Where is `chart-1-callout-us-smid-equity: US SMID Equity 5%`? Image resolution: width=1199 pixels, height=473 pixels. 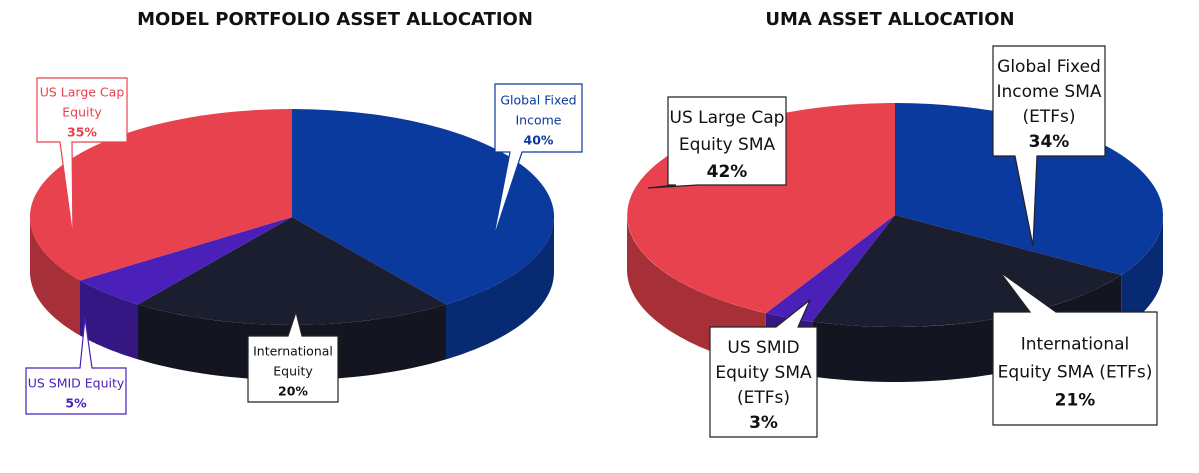
chart-1-callout-us-smid-equity: US SMID Equity 5% is located at coordinates (76, 366).